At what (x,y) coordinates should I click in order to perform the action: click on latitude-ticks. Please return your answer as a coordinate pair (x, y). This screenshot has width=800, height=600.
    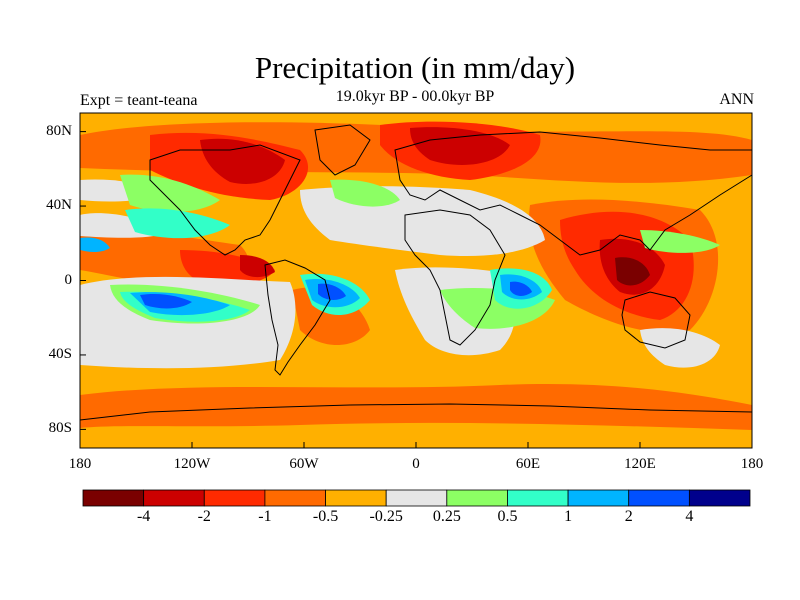
    Looking at the image, I should click on (83, 280).